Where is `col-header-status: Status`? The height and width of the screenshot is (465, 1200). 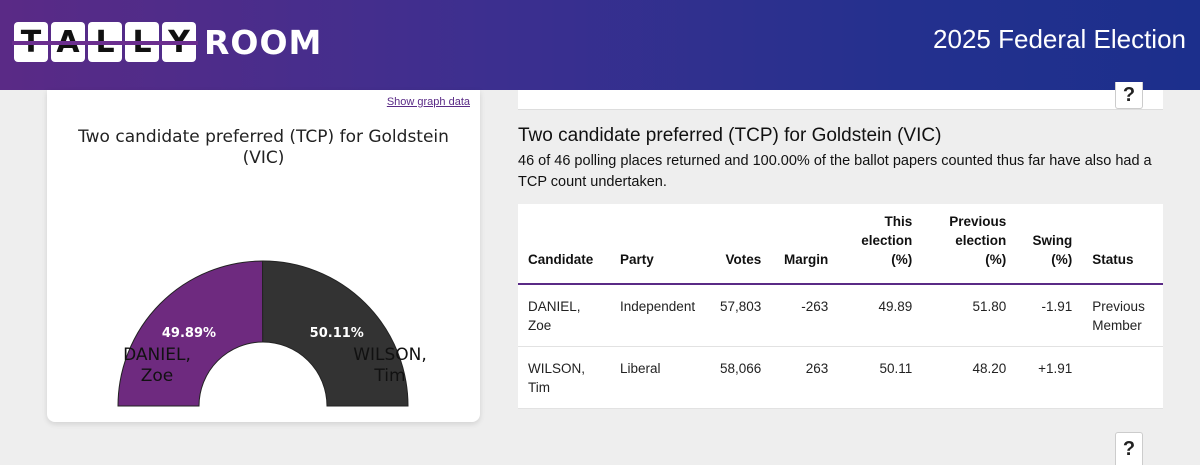
col-header-status: Status is located at coordinates (1122, 244).